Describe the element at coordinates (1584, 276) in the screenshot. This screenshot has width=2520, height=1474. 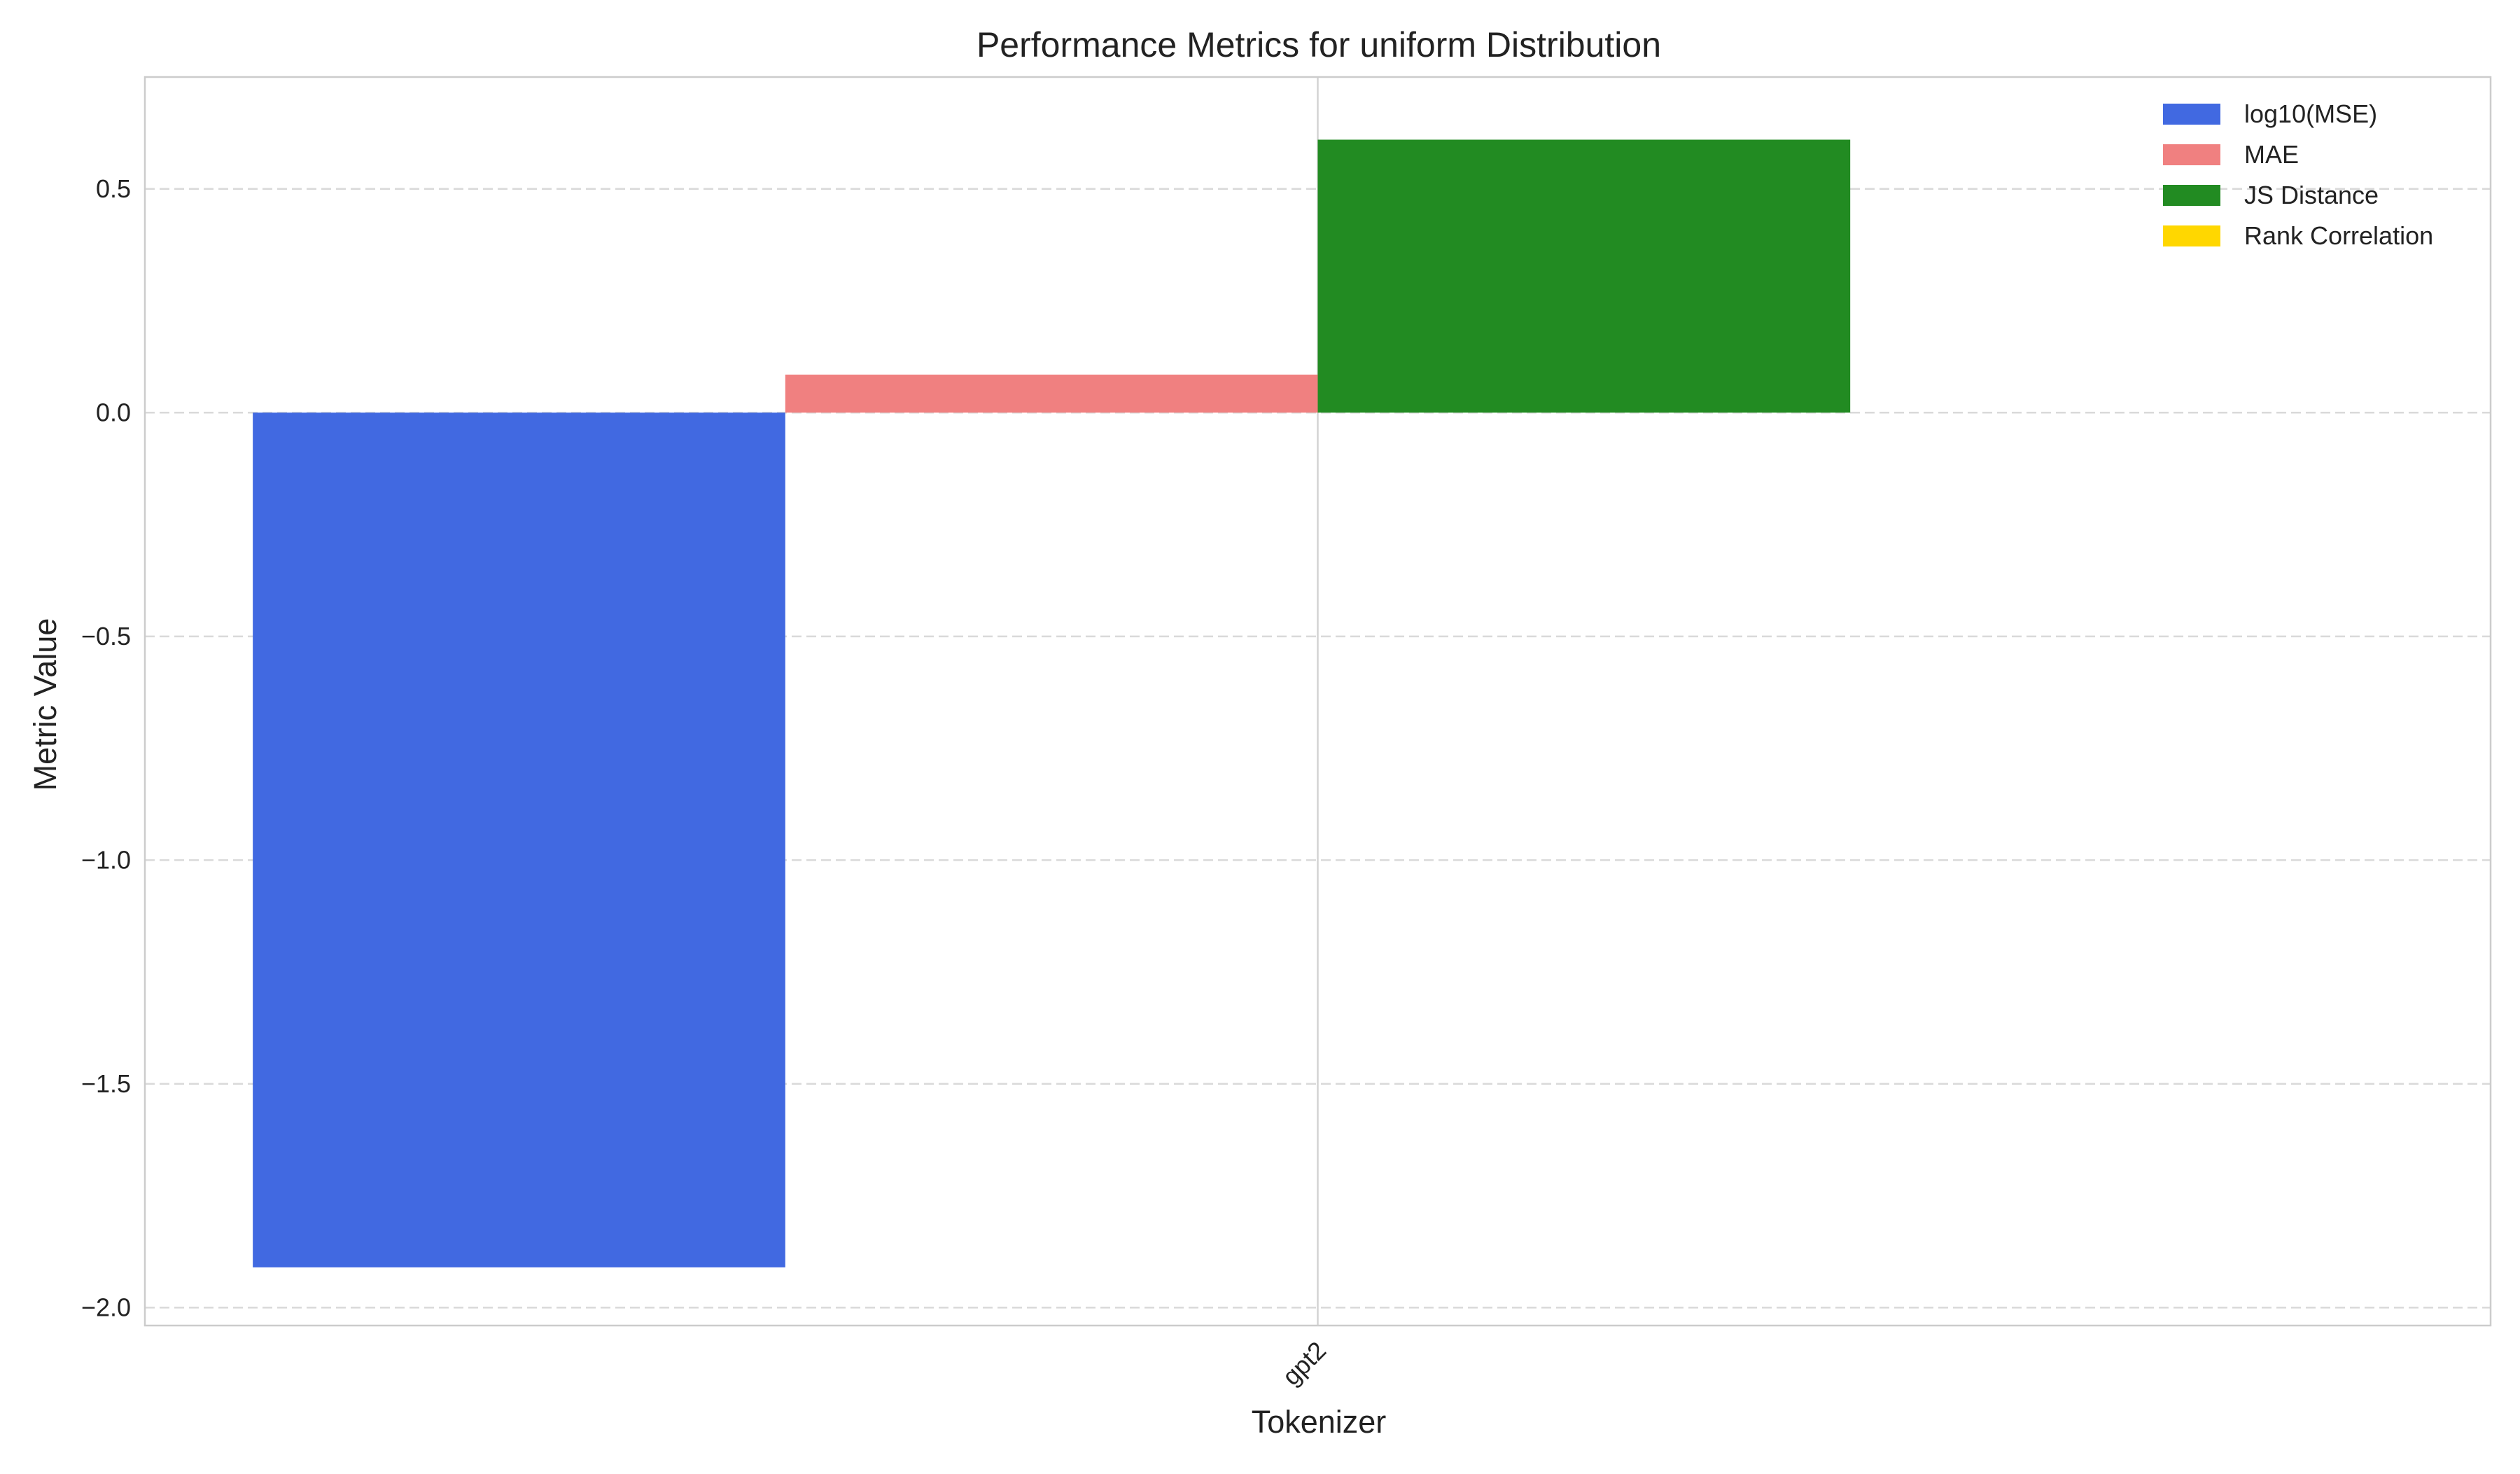
I see `bar-js-distance` at that location.